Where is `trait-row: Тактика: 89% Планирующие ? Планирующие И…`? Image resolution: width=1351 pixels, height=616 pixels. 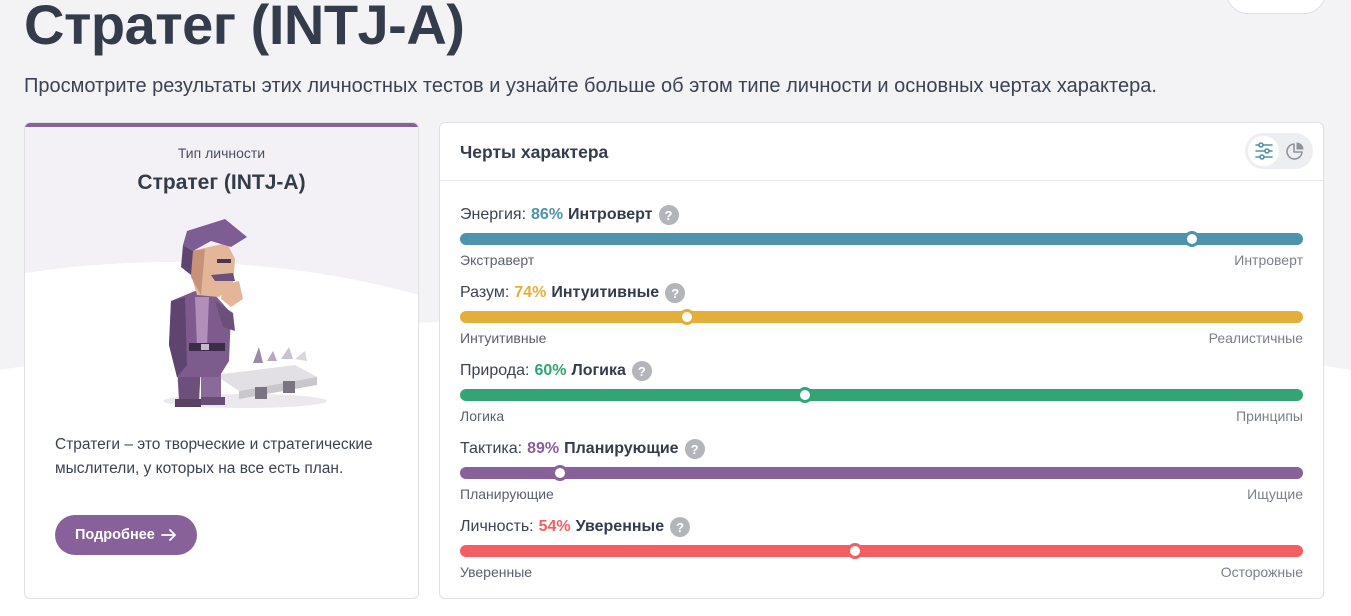 trait-row: Тактика: 89% Планирующие ? Планирующие И… is located at coordinates (881, 472).